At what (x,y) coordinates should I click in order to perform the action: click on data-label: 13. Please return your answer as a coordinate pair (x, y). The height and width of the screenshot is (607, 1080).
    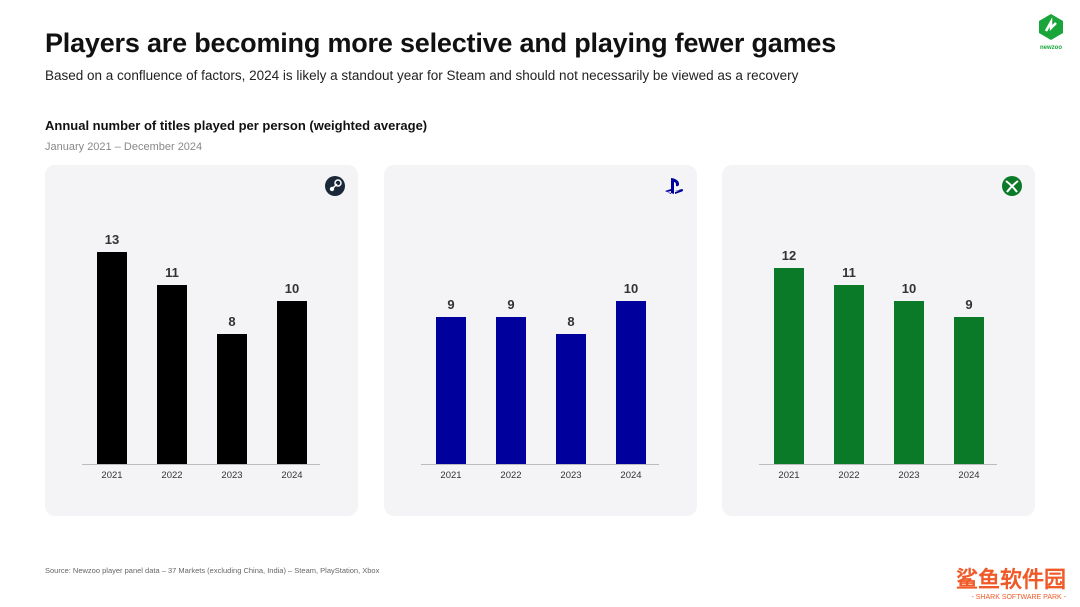
    Looking at the image, I should click on (112, 240).